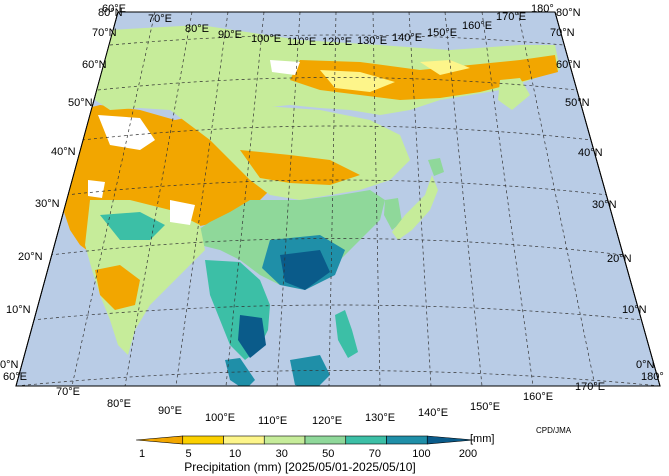 The width and height of the screenshot is (669, 476). Describe the element at coordinates (114, 9) in the screenshot. I see `top-lon-label: 60°E` at that location.